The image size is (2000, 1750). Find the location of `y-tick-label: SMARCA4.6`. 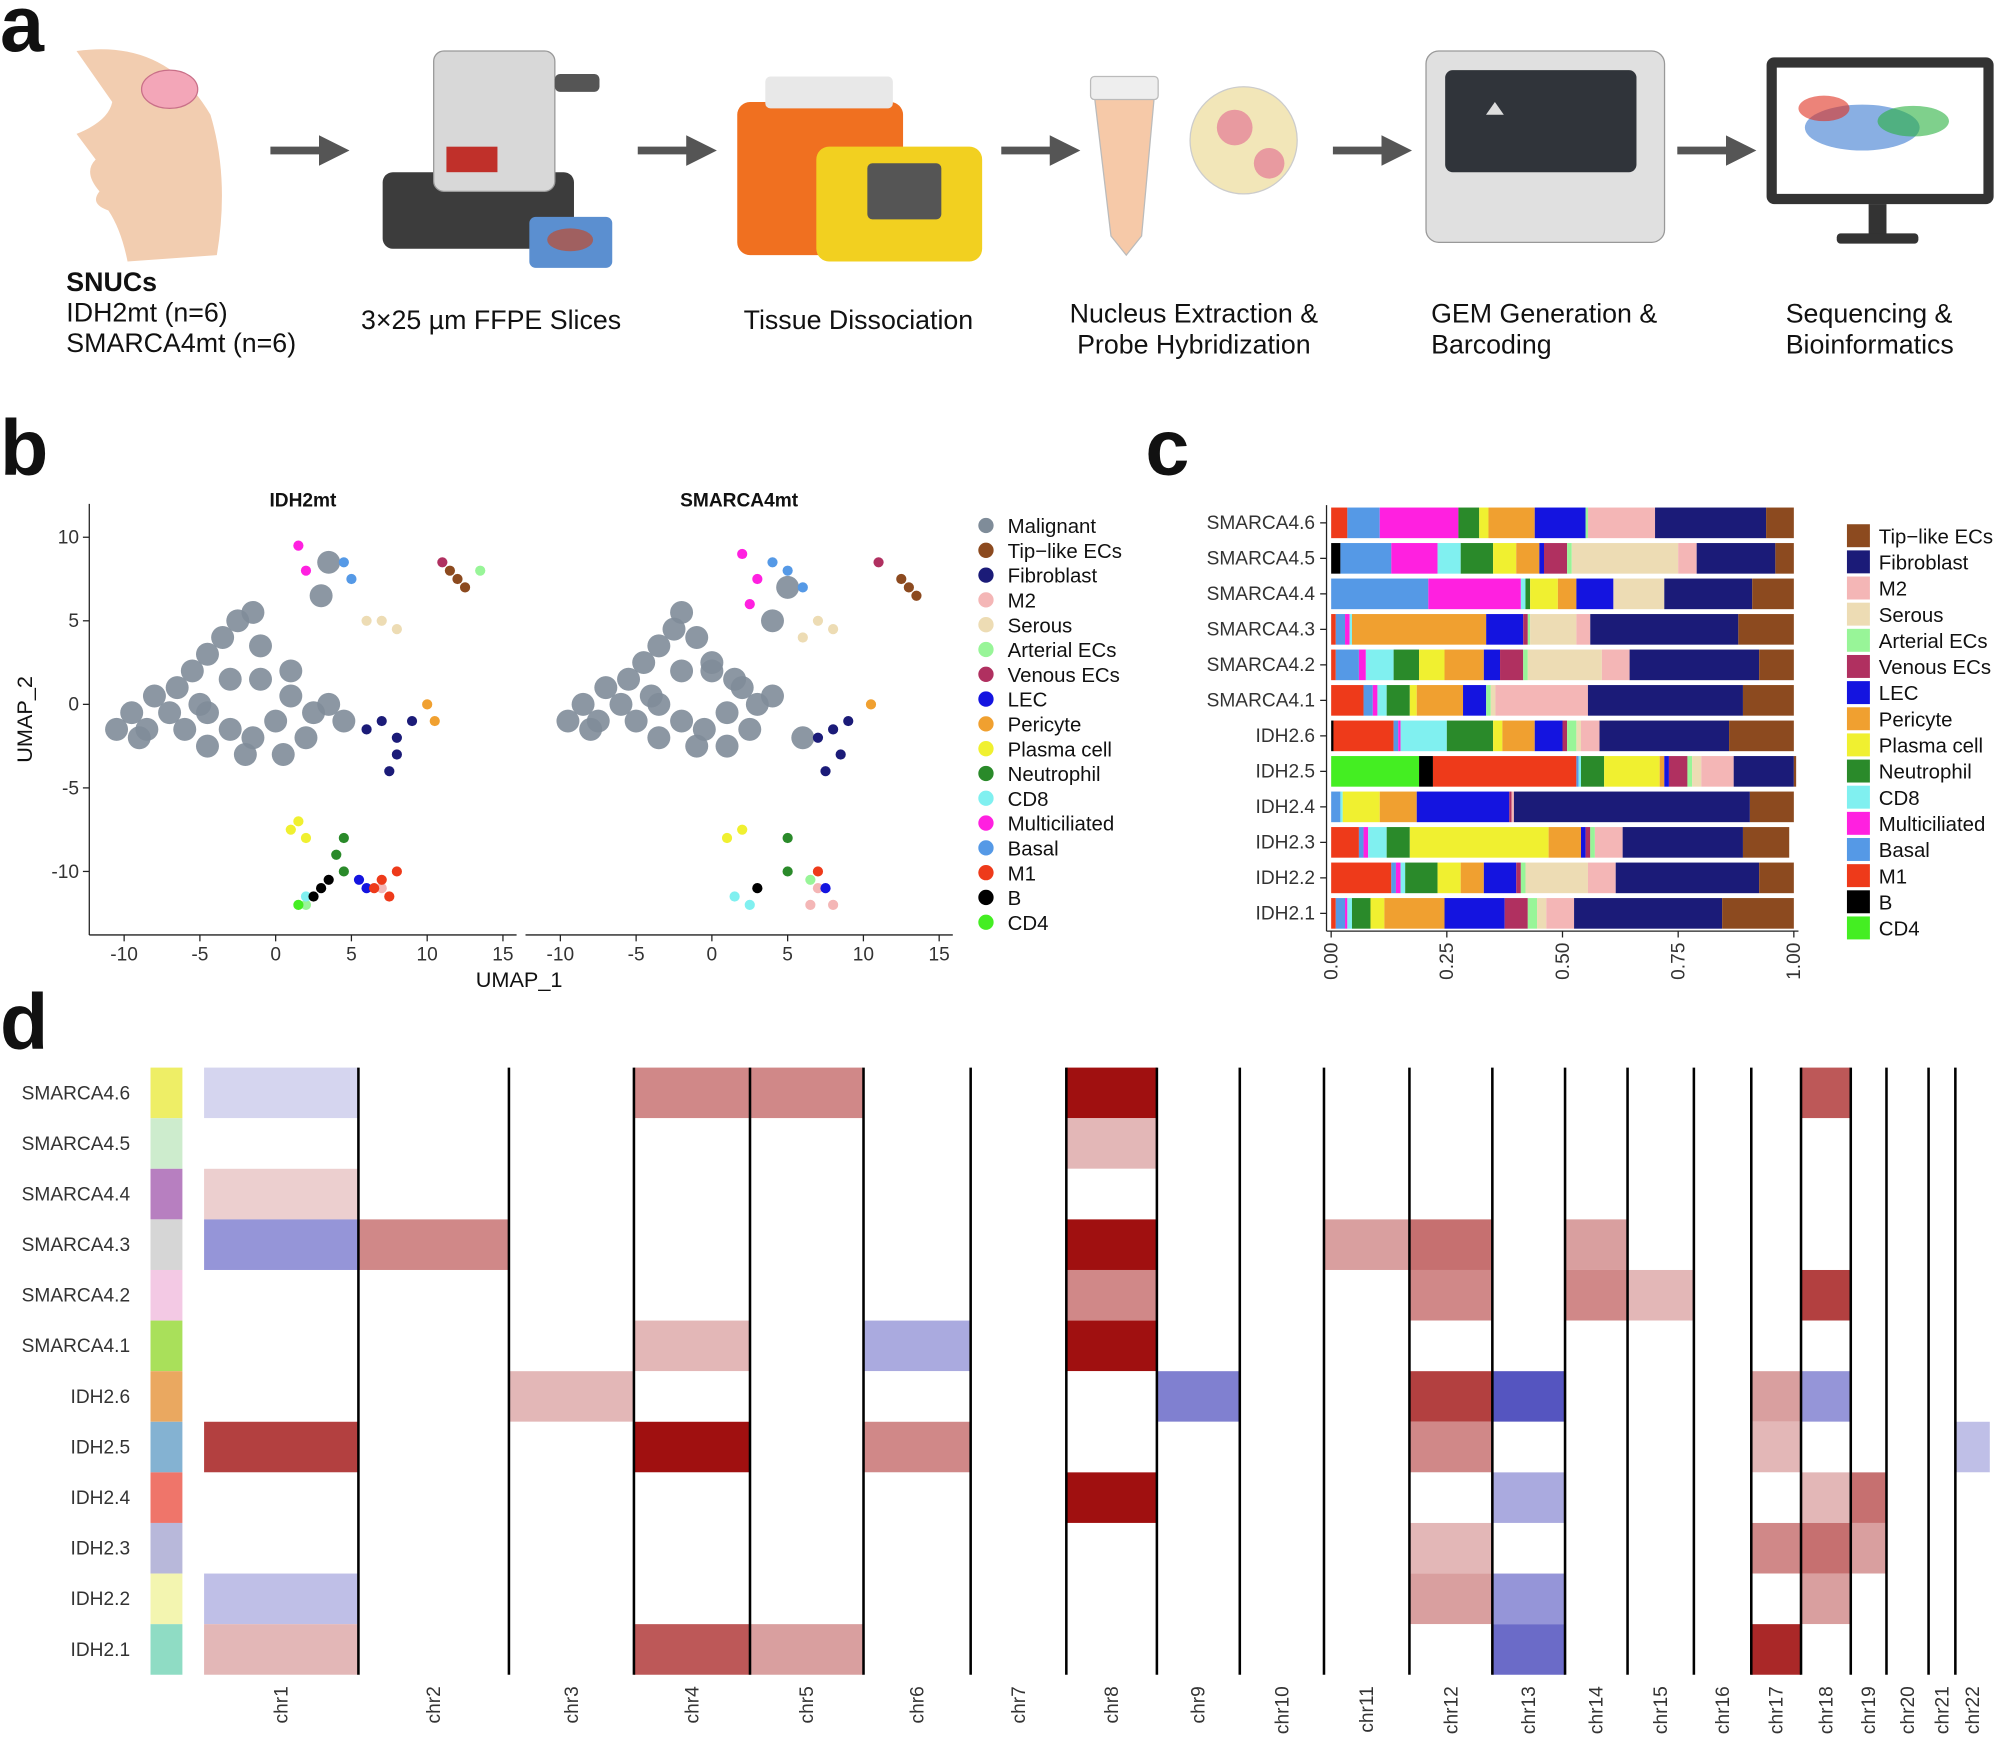

y-tick-label: SMARCA4.6 is located at coordinates (1261, 523).